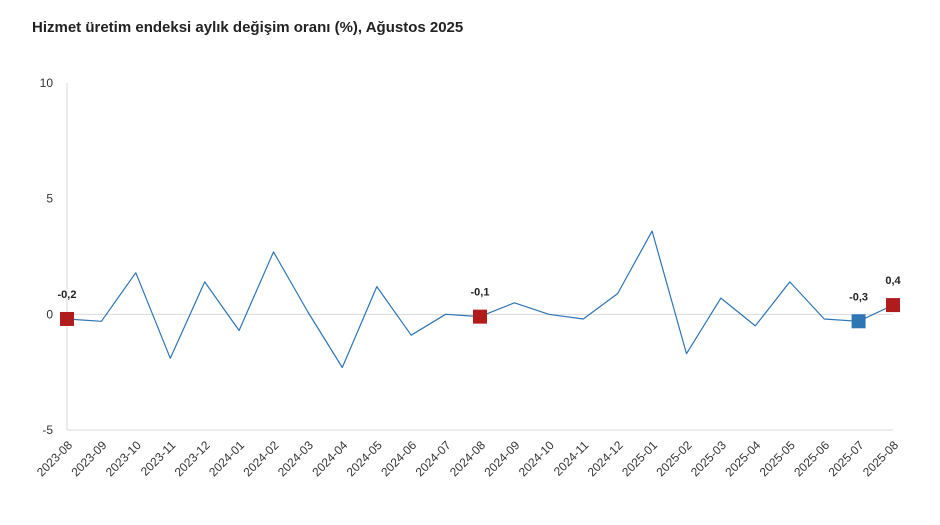 The height and width of the screenshot is (525, 940). What do you see at coordinates (192, 458) in the screenshot?
I see `x-tick-label: 2023-12` at bounding box center [192, 458].